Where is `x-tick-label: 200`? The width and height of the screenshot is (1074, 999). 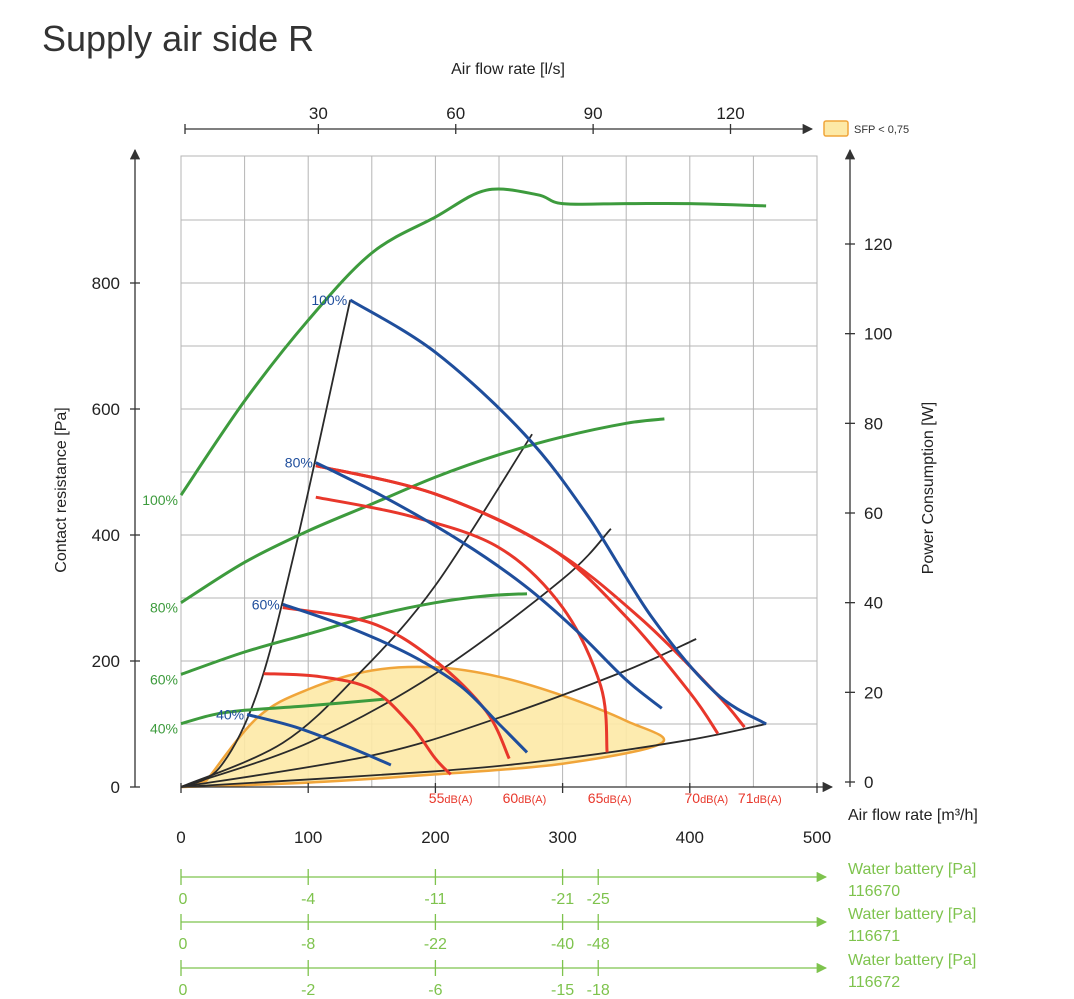 x-tick-label: 200 is located at coordinates (435, 837).